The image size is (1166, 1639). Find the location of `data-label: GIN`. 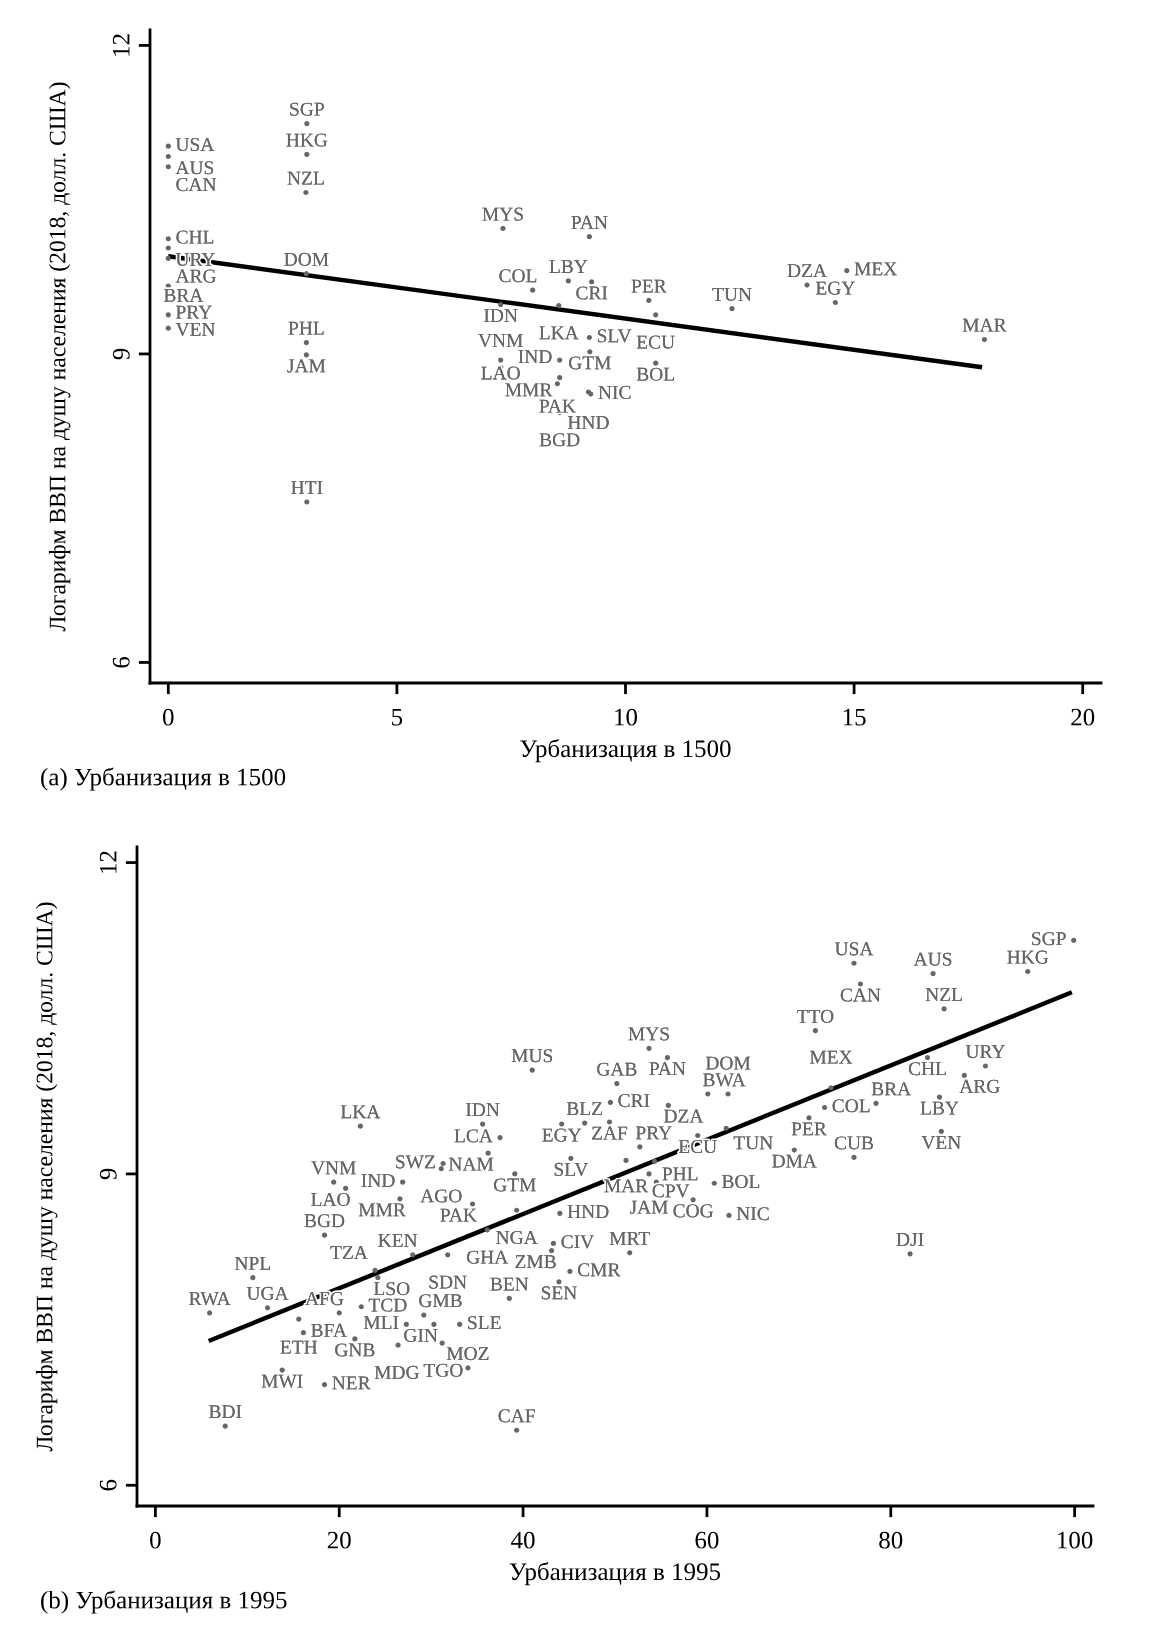

data-label: GIN is located at coordinates (421, 1335).